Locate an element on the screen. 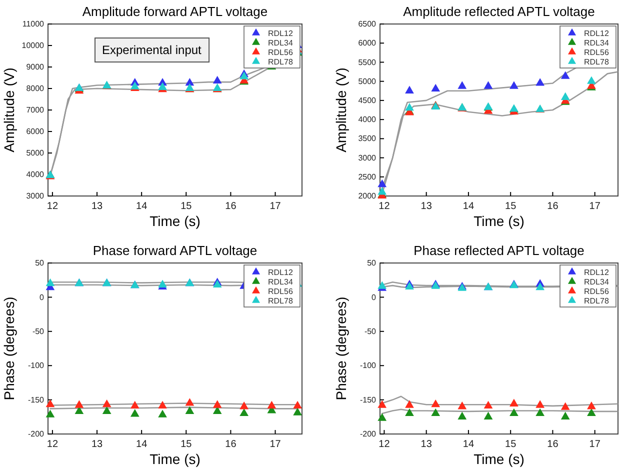  y-tick-label: 10000 is located at coordinates (33, 45).